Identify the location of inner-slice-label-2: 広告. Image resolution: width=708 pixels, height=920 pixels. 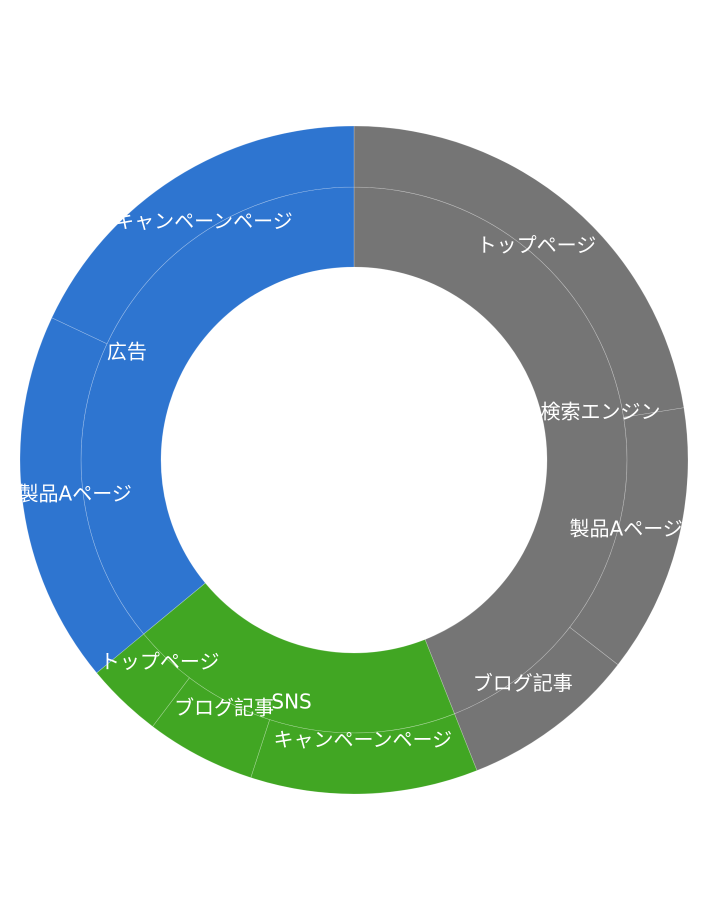
(127, 352).